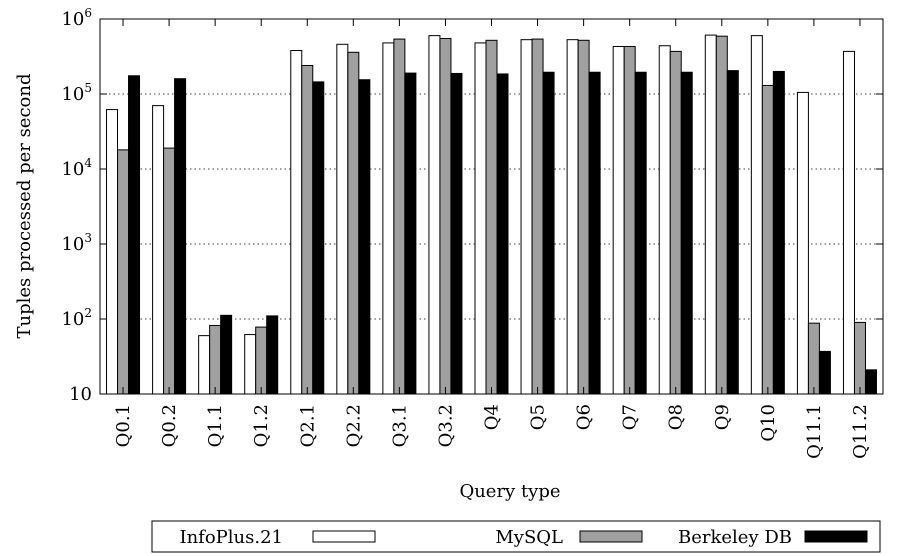  Describe the element at coordinates (756, 215) in the screenshot. I see `bar-infoplus-21-q10` at that location.